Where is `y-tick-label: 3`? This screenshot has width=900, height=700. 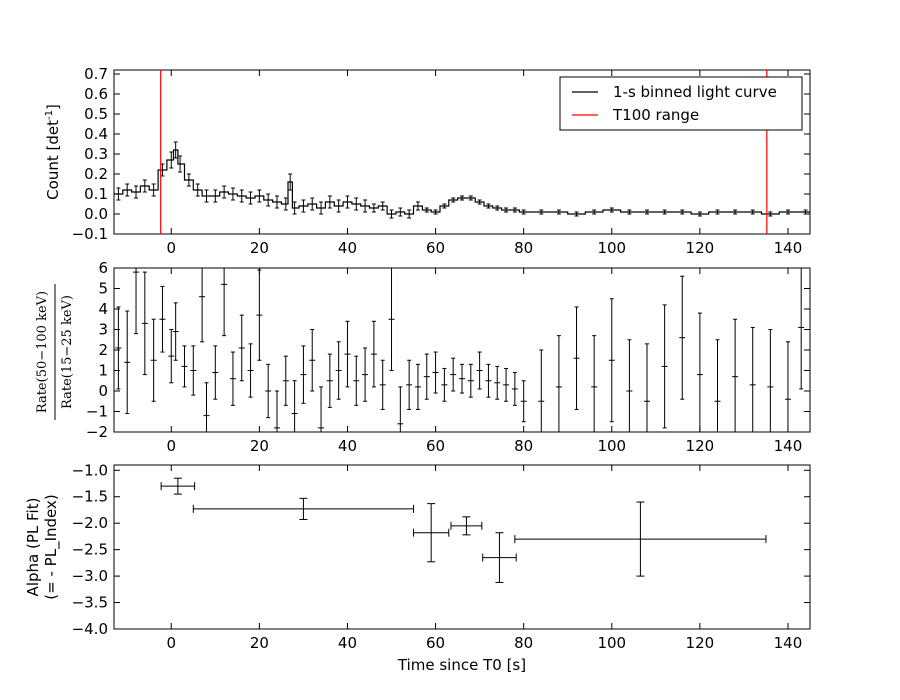
y-tick-label: 3 is located at coordinates (103, 330).